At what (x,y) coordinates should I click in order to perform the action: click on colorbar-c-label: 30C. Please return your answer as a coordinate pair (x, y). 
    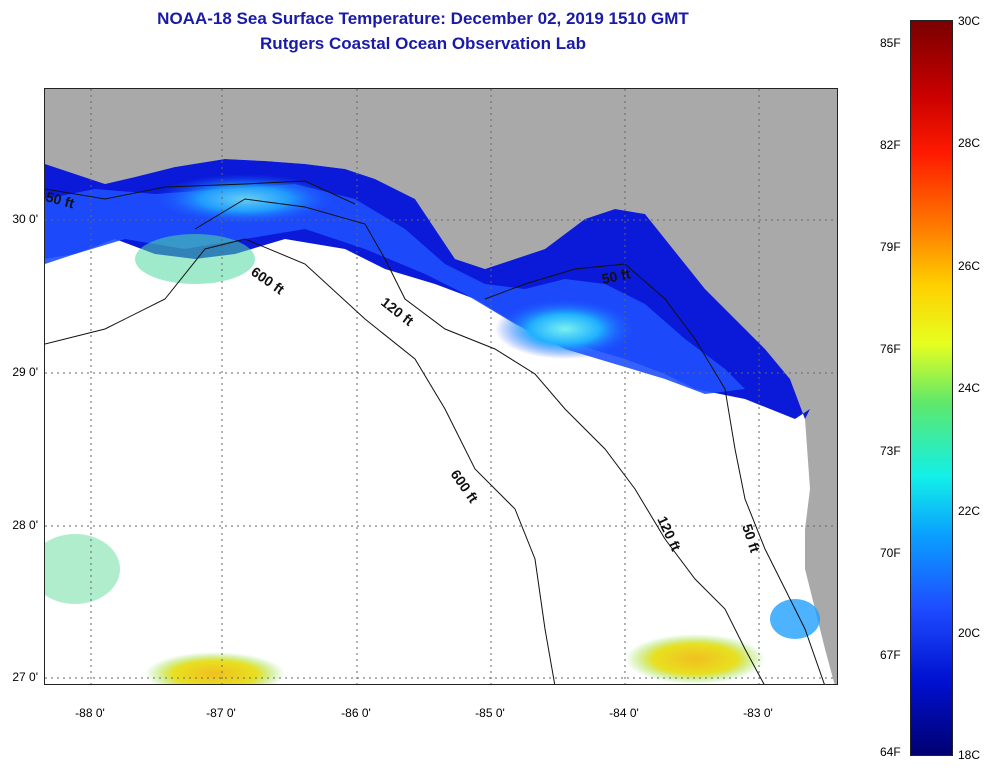
    Looking at the image, I should click on (969, 21).